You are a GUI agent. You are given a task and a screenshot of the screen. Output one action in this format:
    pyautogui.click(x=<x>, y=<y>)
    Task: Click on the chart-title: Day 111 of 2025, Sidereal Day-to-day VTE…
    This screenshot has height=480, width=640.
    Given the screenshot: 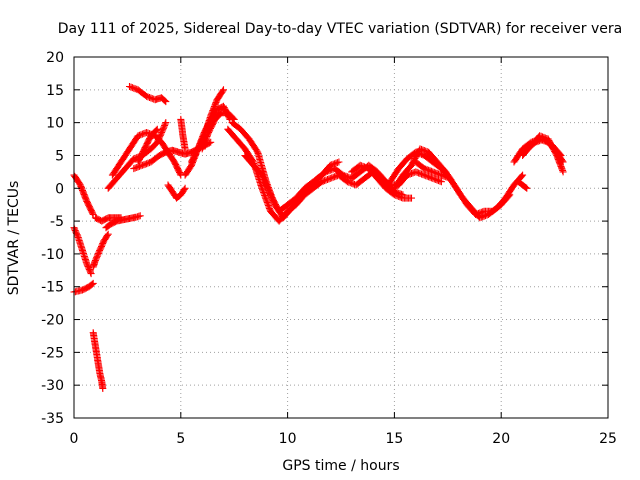 What is the action you would take?
    pyautogui.click(x=340, y=29)
    